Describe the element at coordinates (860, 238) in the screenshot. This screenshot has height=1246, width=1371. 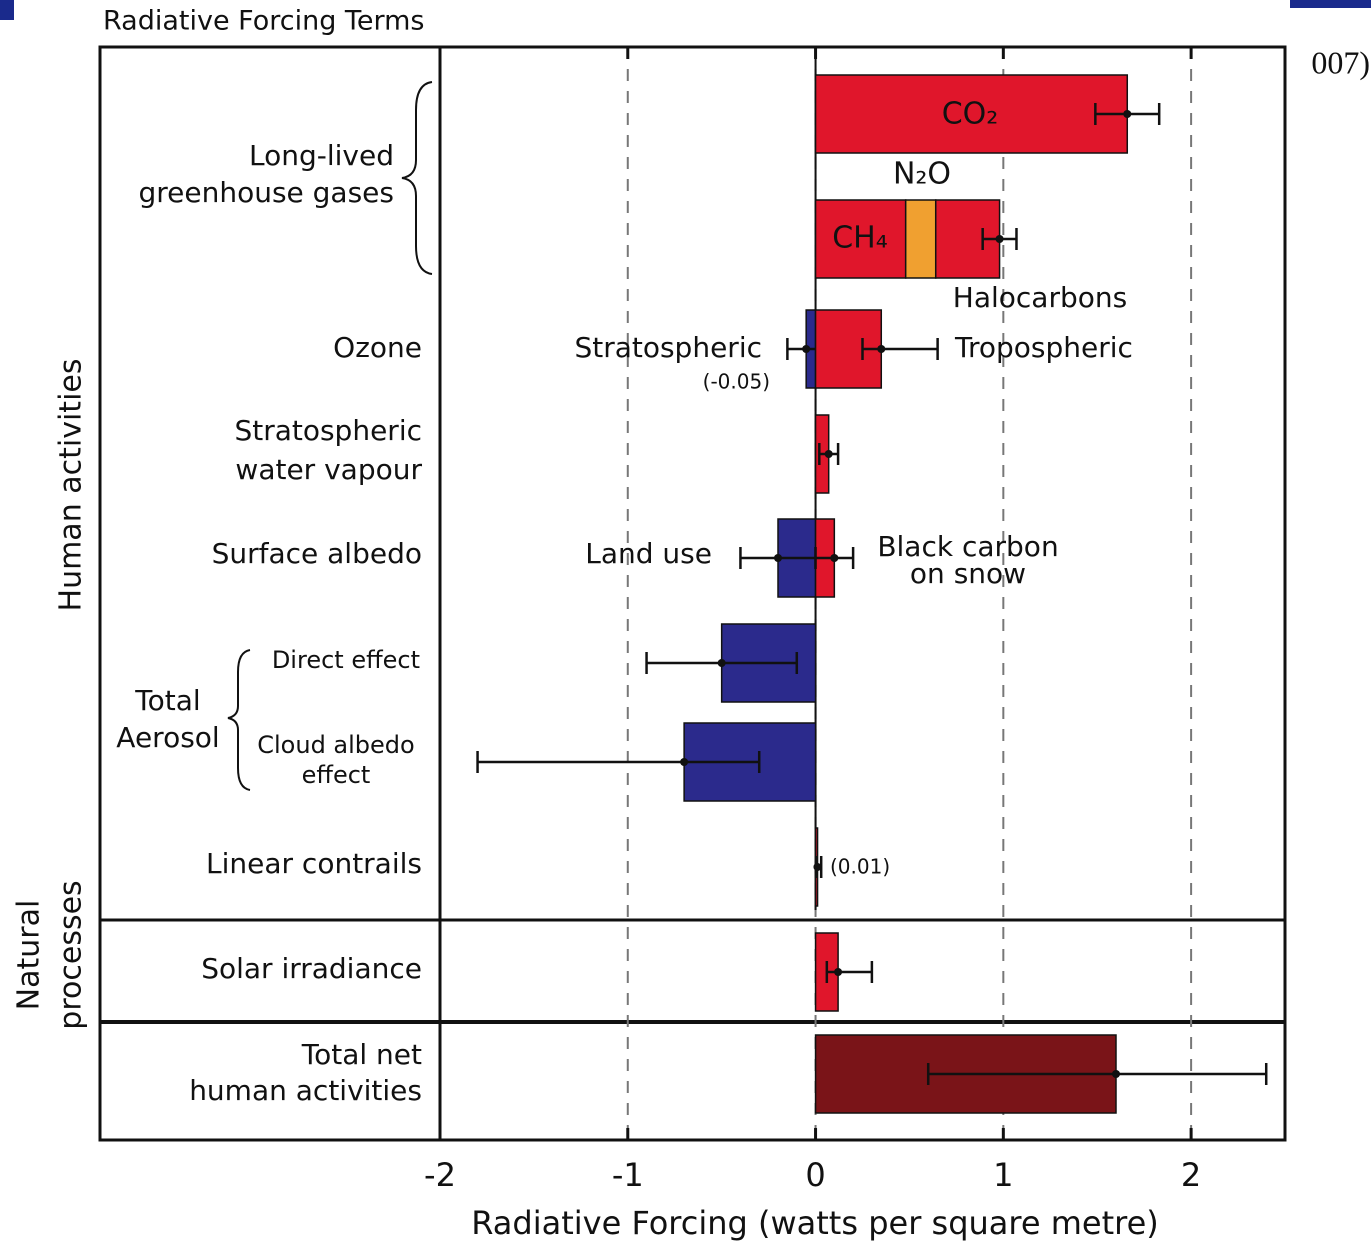
I see `bar-name: CH₄` at that location.